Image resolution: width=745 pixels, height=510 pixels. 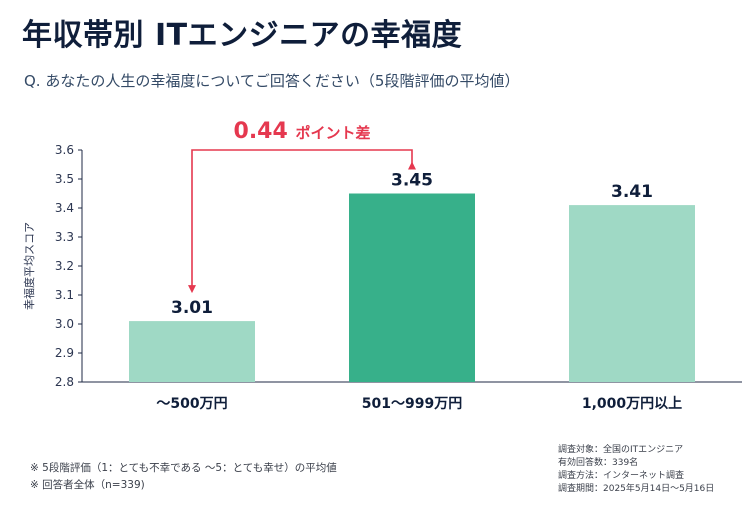 What do you see at coordinates (64, 382) in the screenshot?
I see `y-tick-label: 2.8` at bounding box center [64, 382].